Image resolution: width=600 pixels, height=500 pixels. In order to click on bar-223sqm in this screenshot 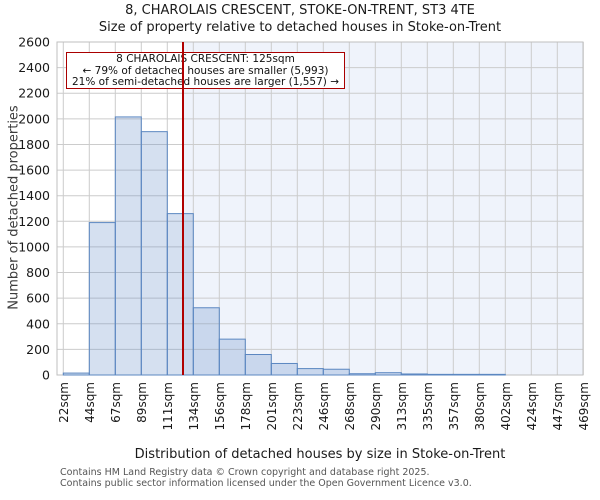, I will do `click(310, 372)`.